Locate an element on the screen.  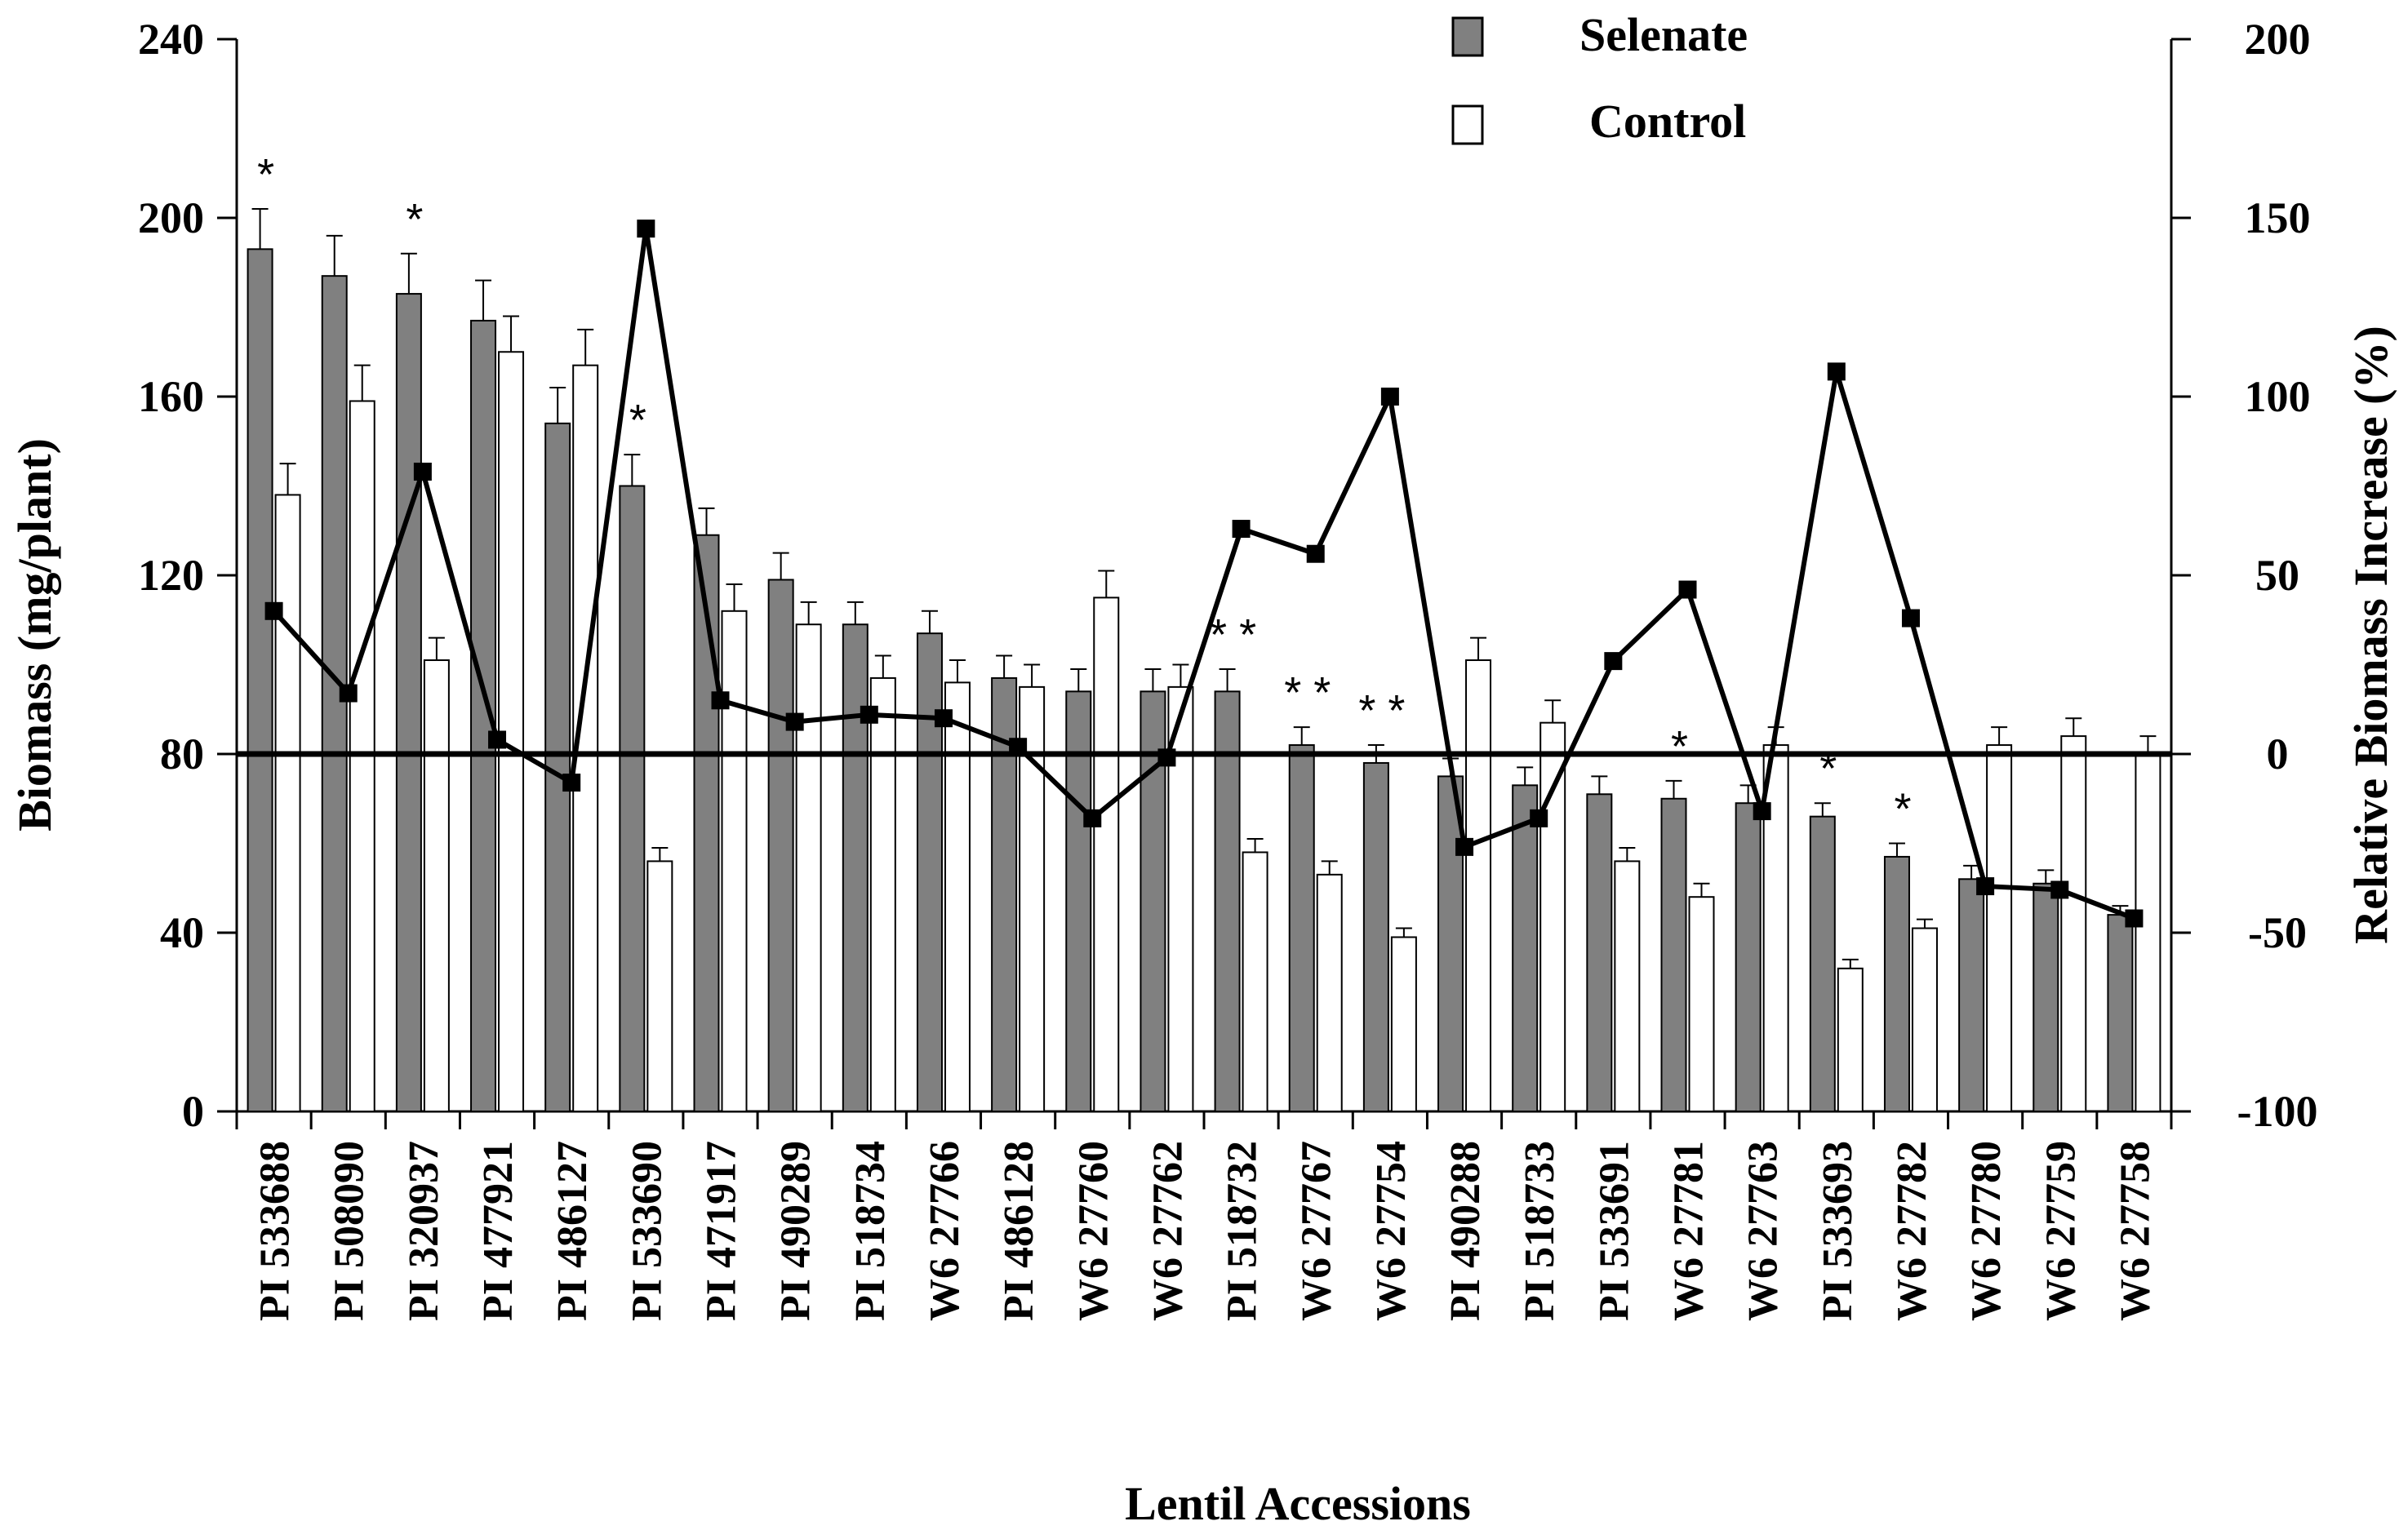
x-tick-label: PI 486128 is located at coordinates (1019, 1231).